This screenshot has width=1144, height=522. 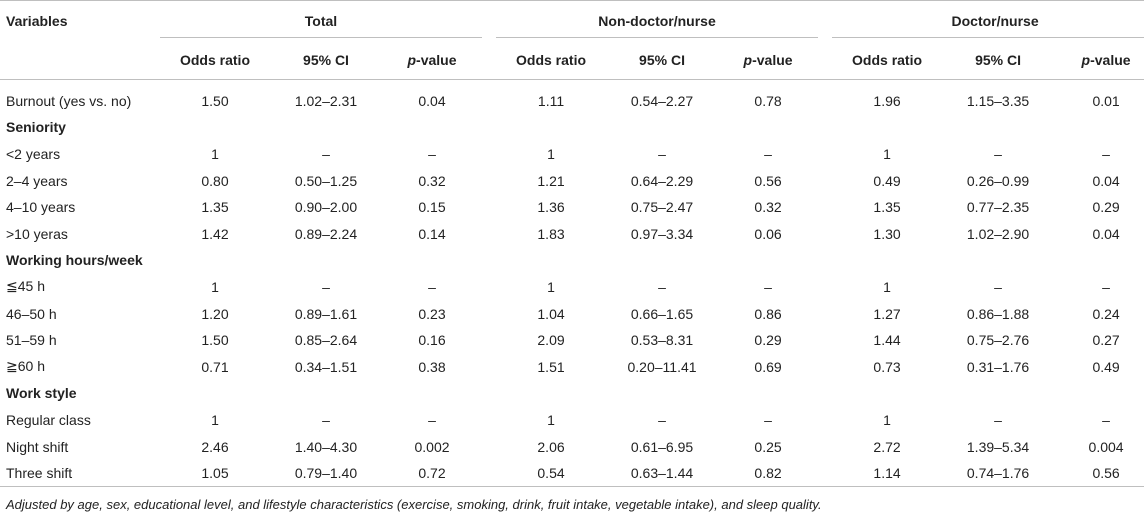 I want to click on cell-odds-ratio: 0.71, so click(x=215, y=366).